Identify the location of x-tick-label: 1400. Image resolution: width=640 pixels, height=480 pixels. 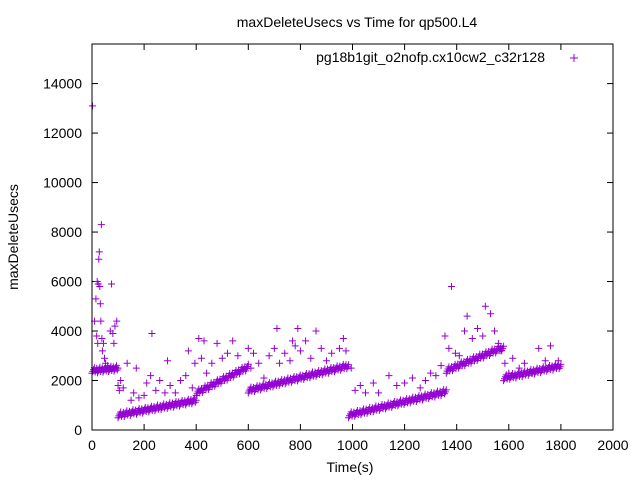
(456, 445).